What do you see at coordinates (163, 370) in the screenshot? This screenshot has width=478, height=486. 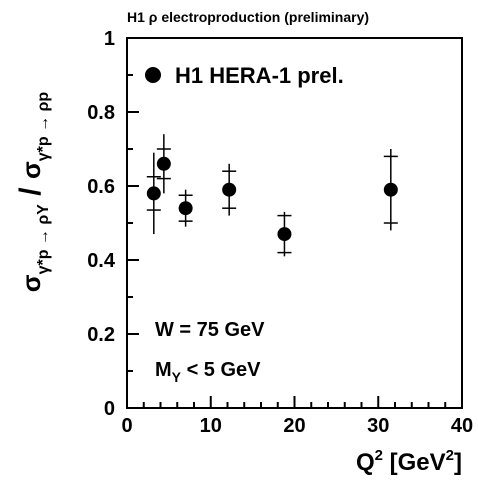 I see `annotation-part: M` at bounding box center [163, 370].